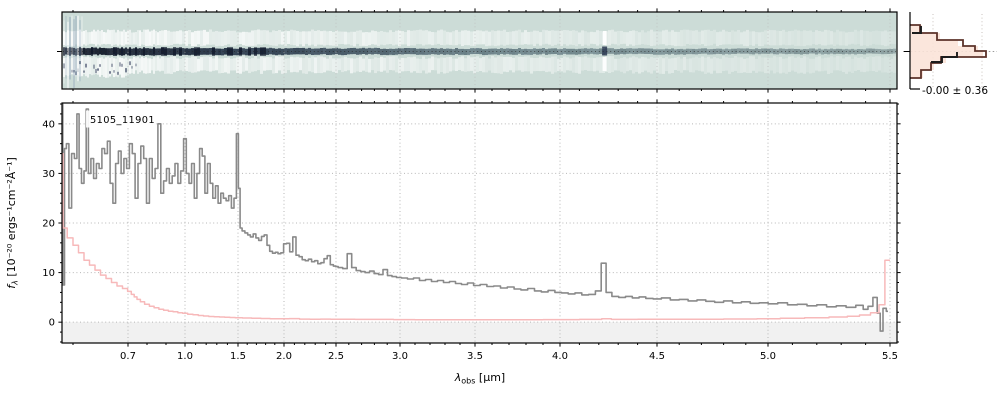 This screenshot has width=1000, height=400. What do you see at coordinates (944, 57) in the screenshot?
I see `hist-black-fragment` at bounding box center [944, 57].